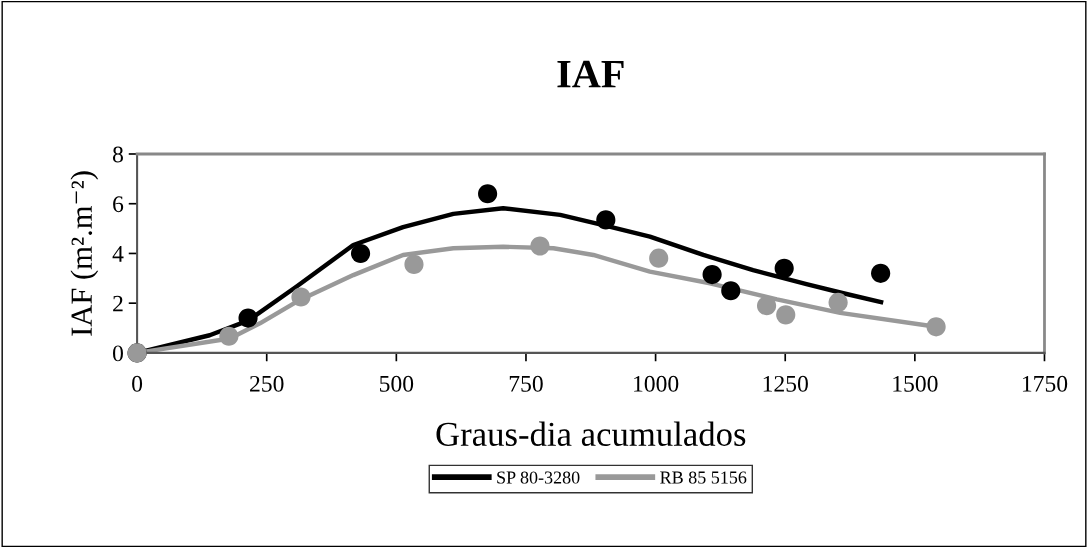 Image resolution: width=1088 pixels, height=548 pixels. Describe the element at coordinates (267, 383) in the screenshot. I see `x-tick-label: 250` at that location.